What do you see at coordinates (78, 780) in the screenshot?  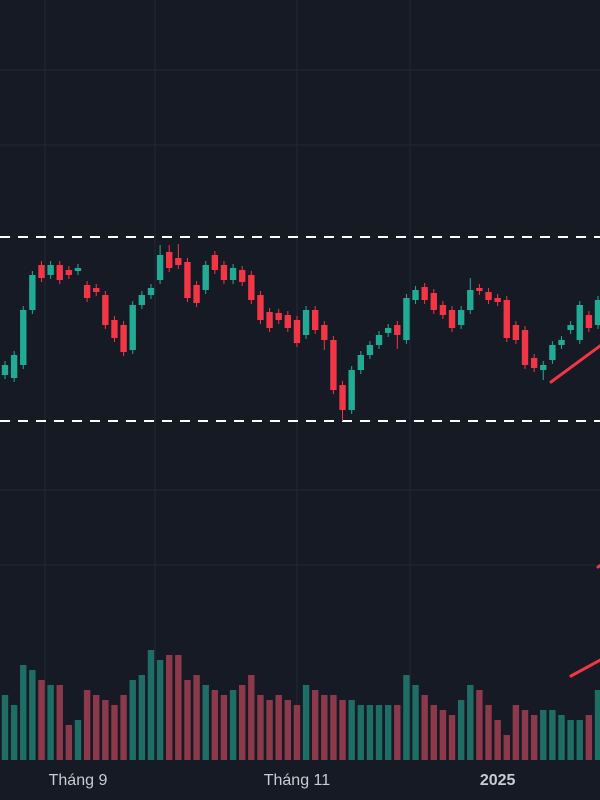 I see `x-tick-label: Tháng 9` at bounding box center [78, 780].